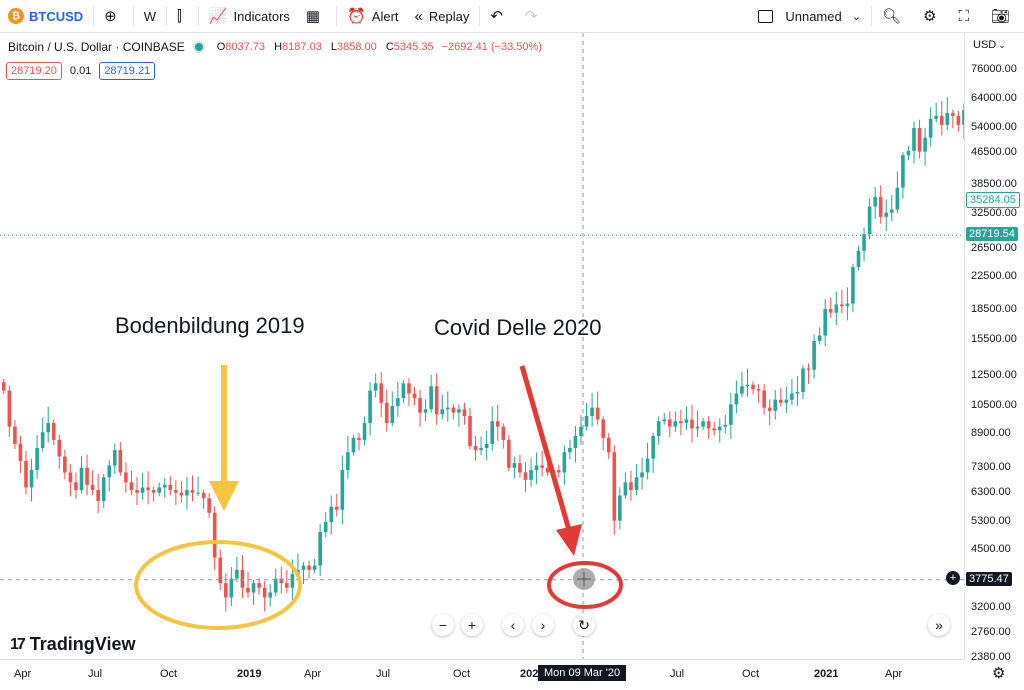  Describe the element at coordinates (569, 540) in the screenshot. I see `red-arrow-head` at that location.